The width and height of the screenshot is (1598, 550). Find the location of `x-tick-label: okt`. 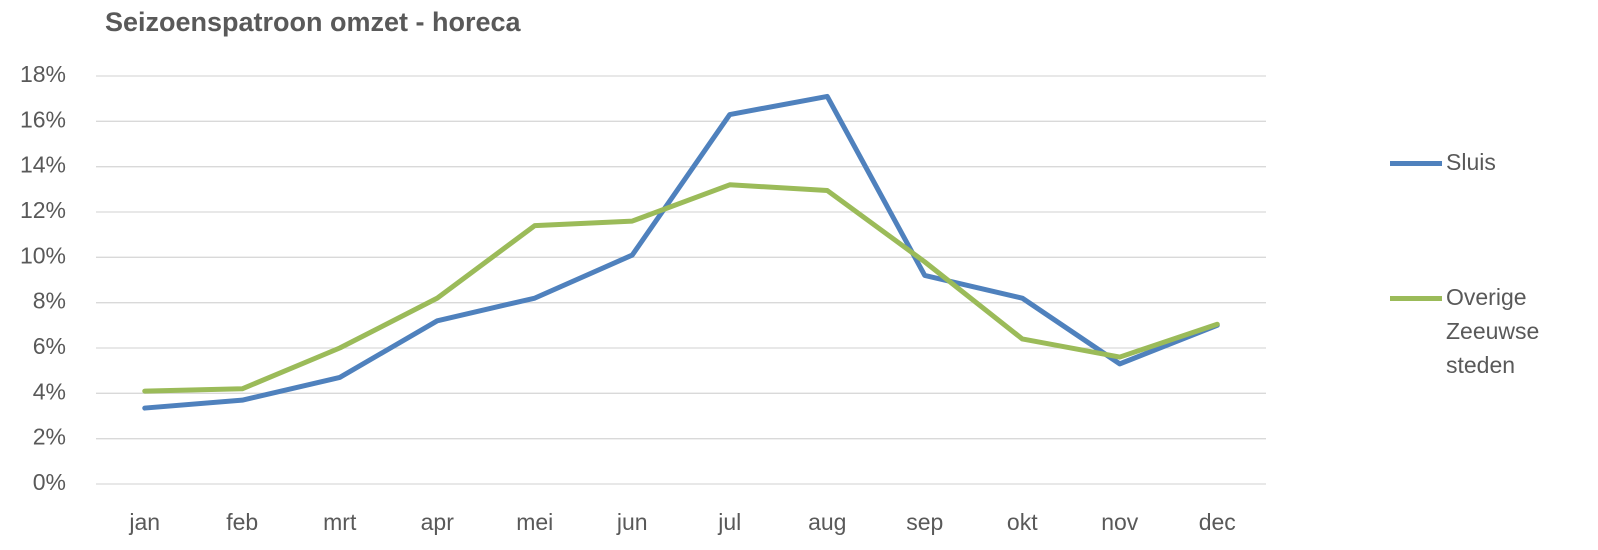

x-tick-label: okt is located at coordinates (1022, 522).